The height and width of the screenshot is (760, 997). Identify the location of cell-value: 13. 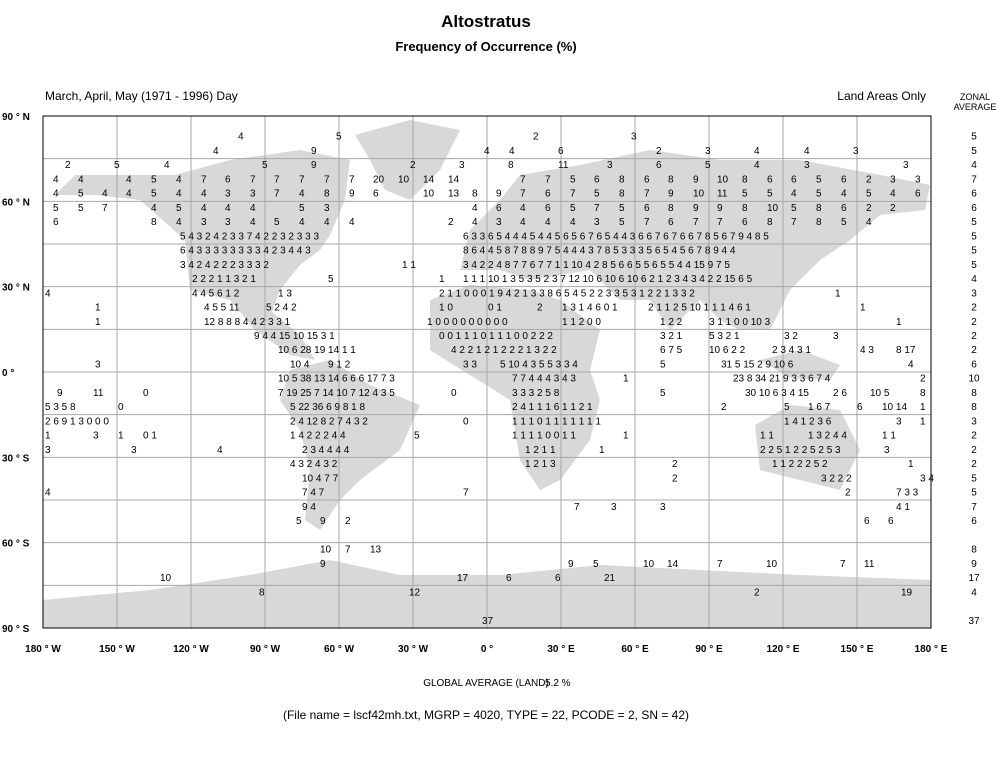
(454, 194).